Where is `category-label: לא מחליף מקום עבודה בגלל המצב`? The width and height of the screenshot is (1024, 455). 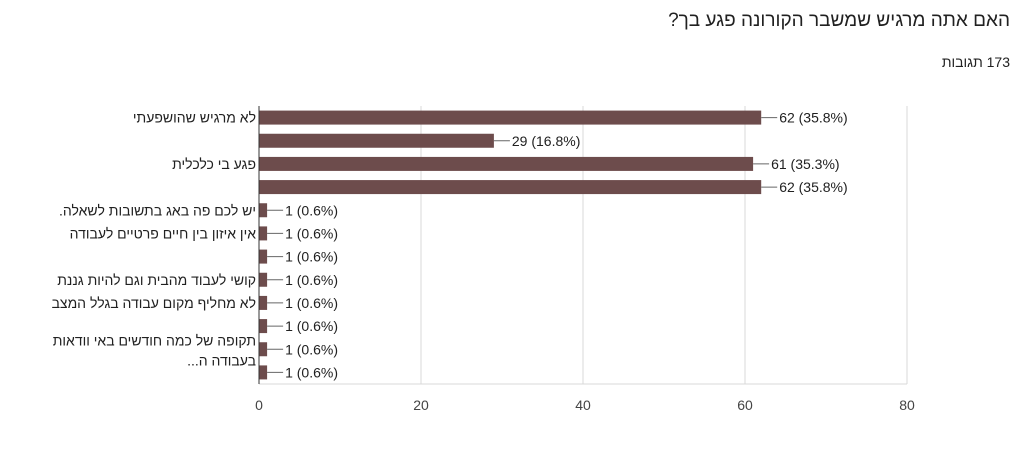 category-label: לא מחליף מקום עבודה בגלל המצב is located at coordinates (154, 303).